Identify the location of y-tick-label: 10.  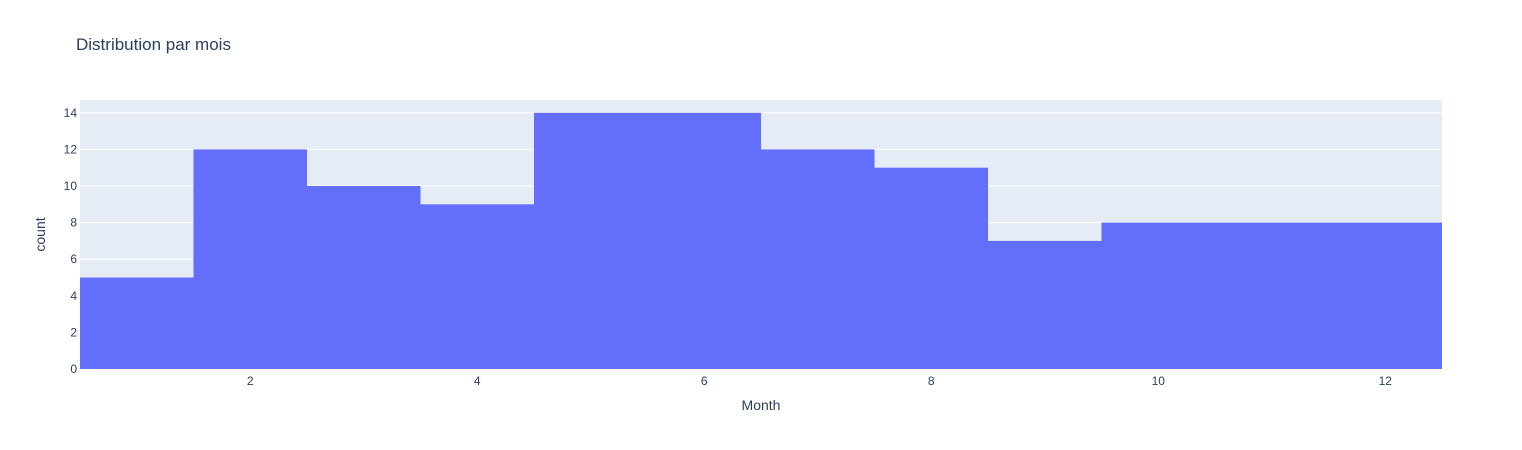
(71, 186).